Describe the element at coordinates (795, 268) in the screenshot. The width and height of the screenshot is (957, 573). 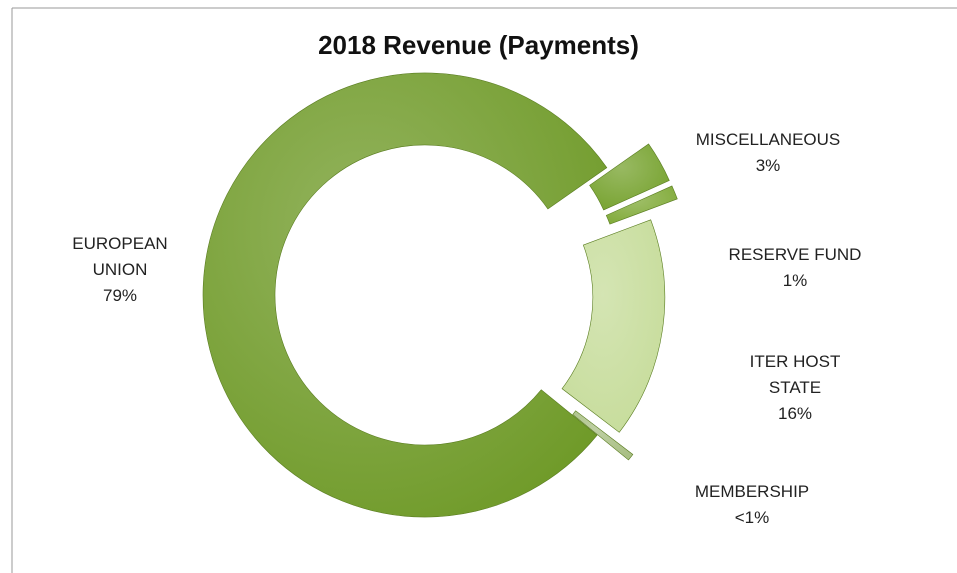
I see `slice-label: RESERVE FUND 1%` at that location.